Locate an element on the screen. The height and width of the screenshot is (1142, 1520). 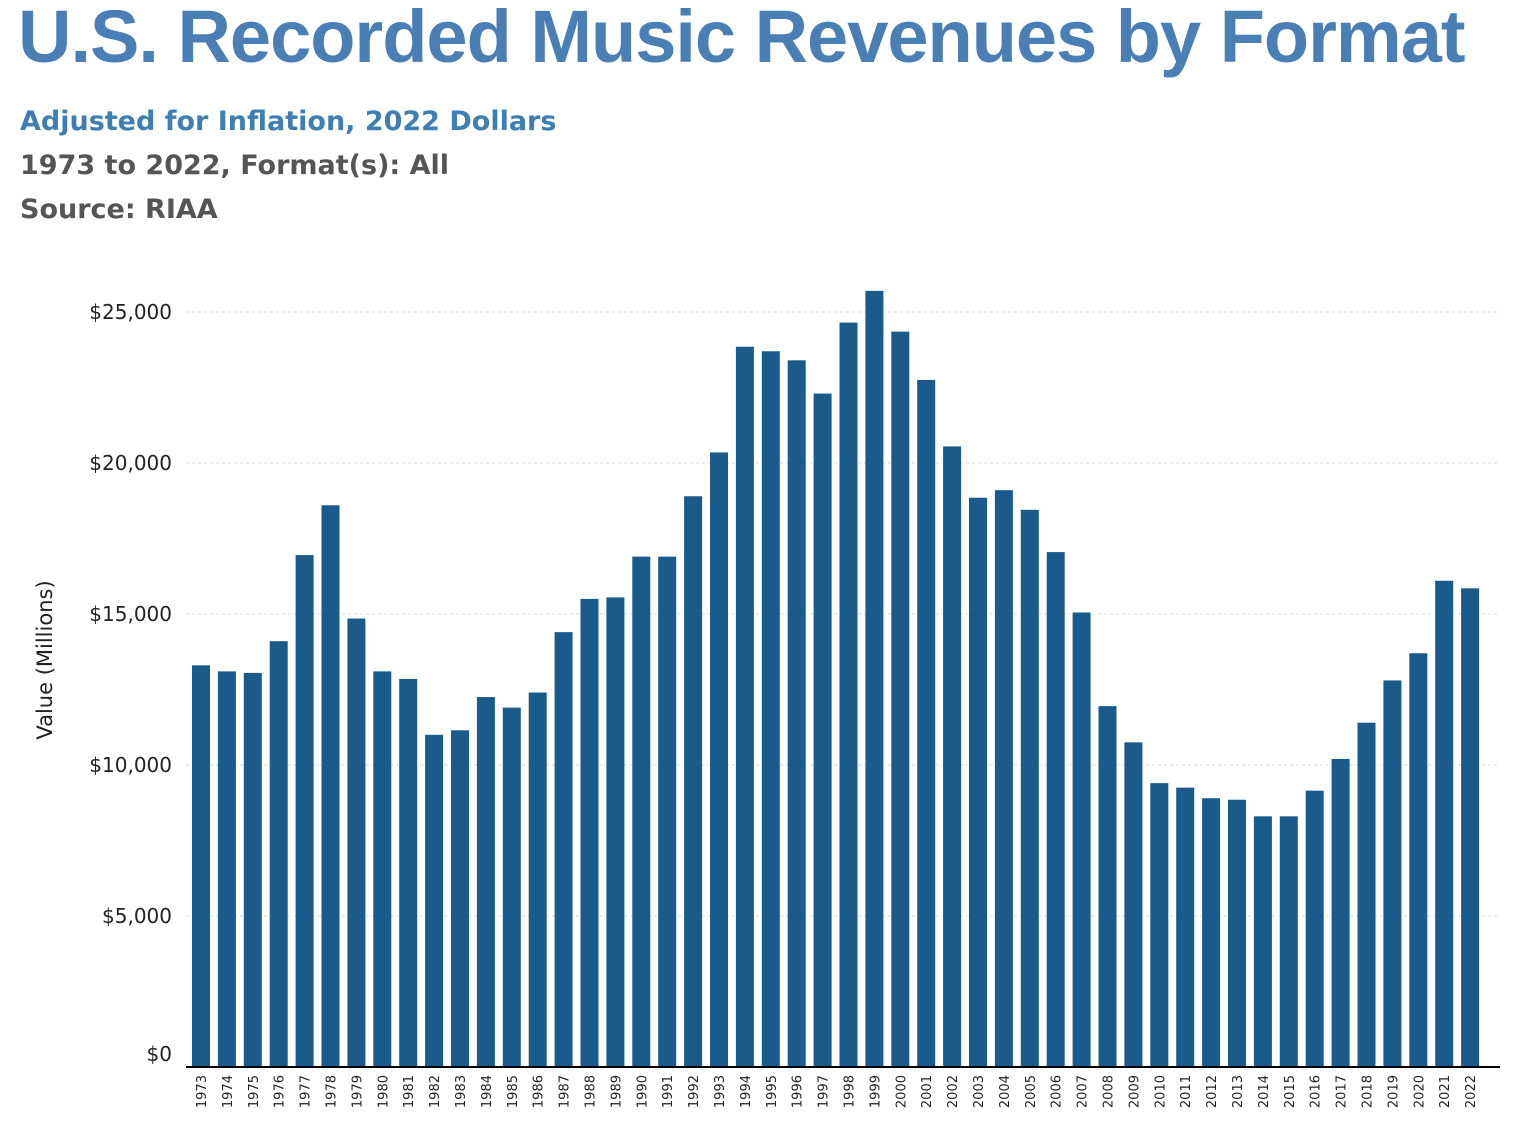
x-tick-label-2005: 2005 is located at coordinates (1031, 1091).